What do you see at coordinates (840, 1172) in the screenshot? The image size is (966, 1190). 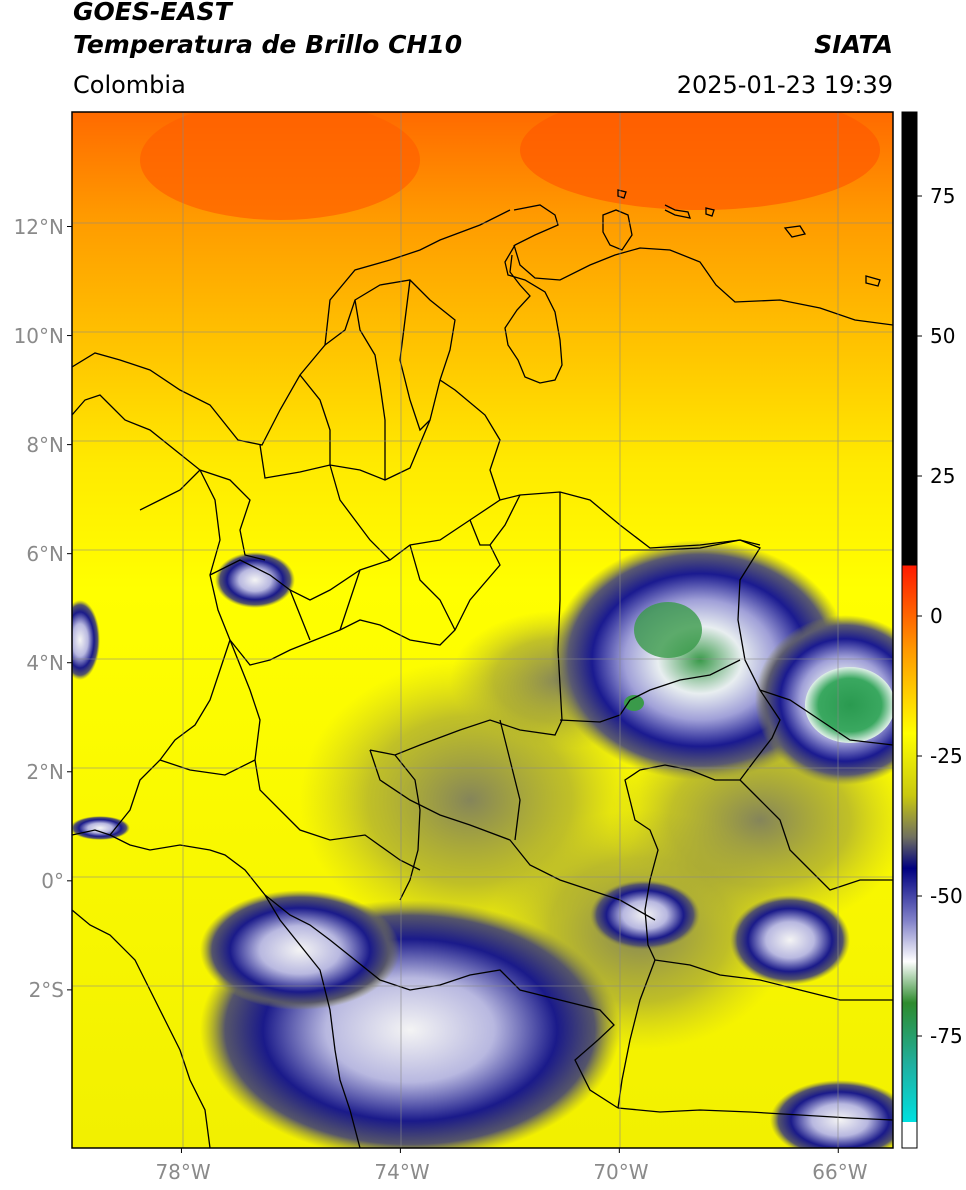 I see `lon-tick-label: 66°W` at bounding box center [840, 1172].